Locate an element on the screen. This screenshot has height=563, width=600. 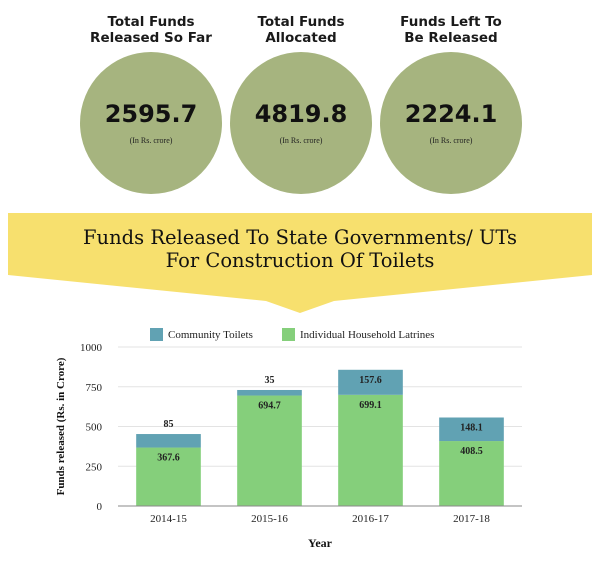
y-tick-label: 250 is located at coordinates (94, 467).